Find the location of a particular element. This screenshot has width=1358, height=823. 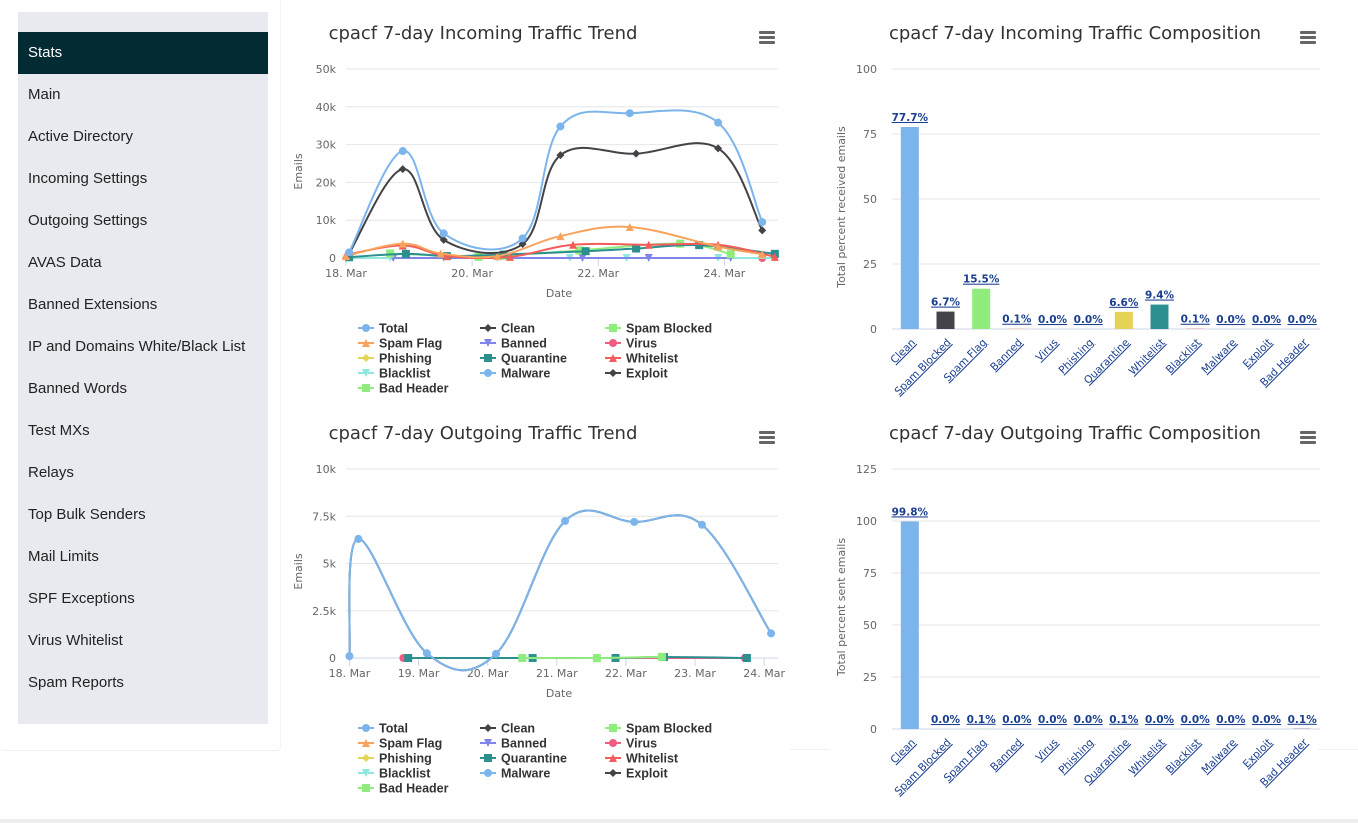

menu-bar is located at coordinates (1308, 37).